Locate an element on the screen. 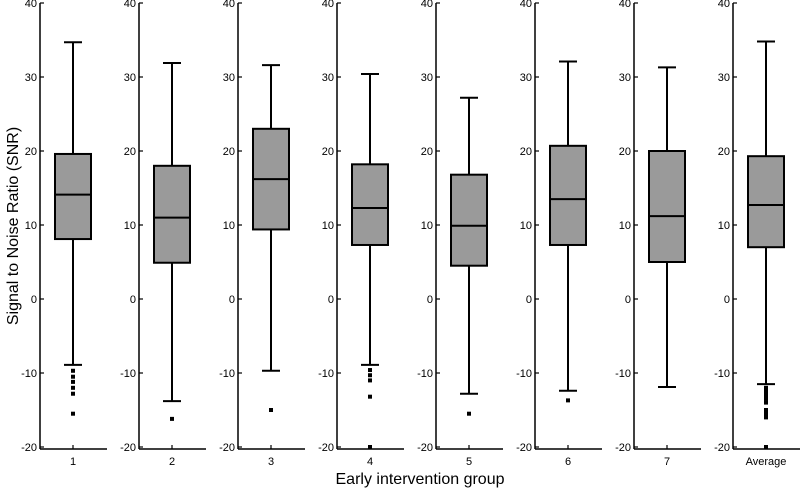  y-axis-label: Signal to Noise Ratio (SNR) is located at coordinates (13, 226).